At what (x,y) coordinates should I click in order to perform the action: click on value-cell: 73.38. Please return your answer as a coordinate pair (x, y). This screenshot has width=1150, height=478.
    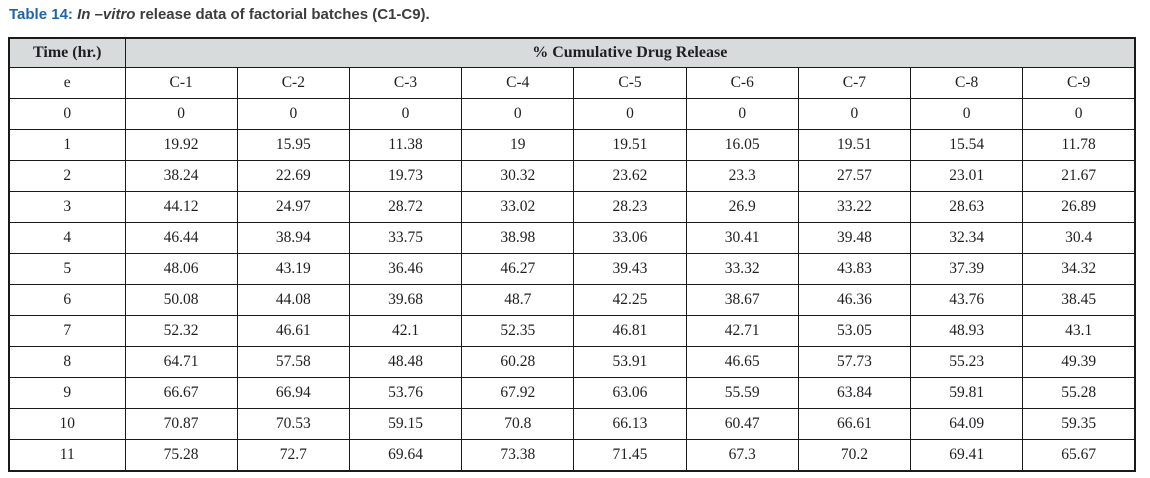
    Looking at the image, I should click on (518, 455).